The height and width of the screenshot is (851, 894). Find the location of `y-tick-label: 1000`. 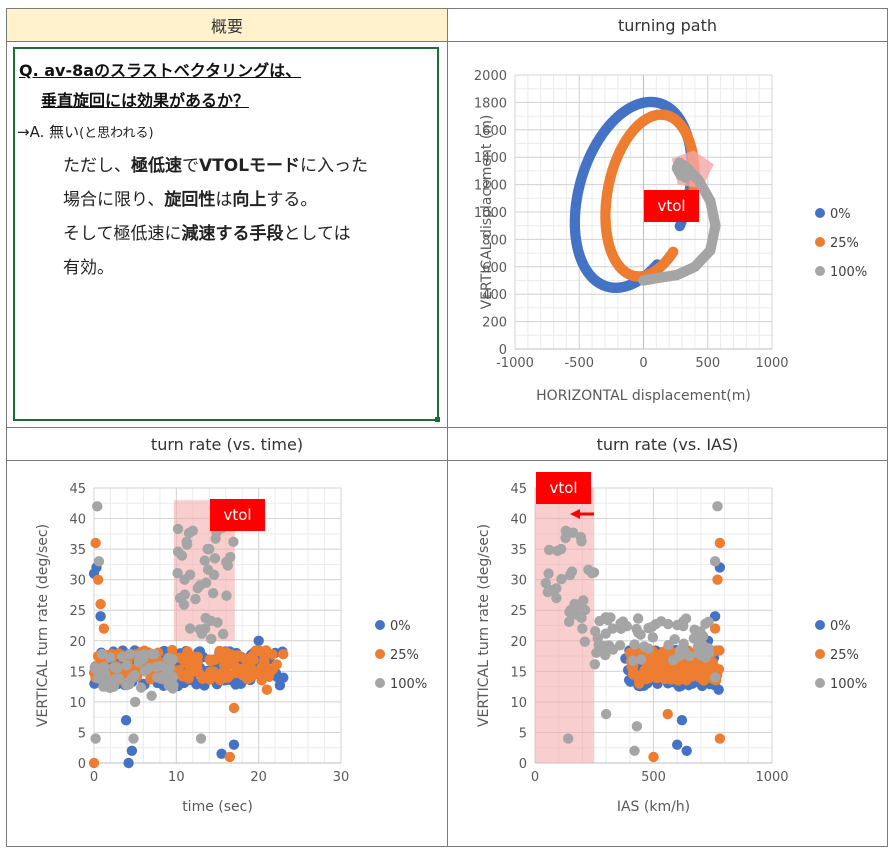

y-tick-label: 1000 is located at coordinates (490, 213).